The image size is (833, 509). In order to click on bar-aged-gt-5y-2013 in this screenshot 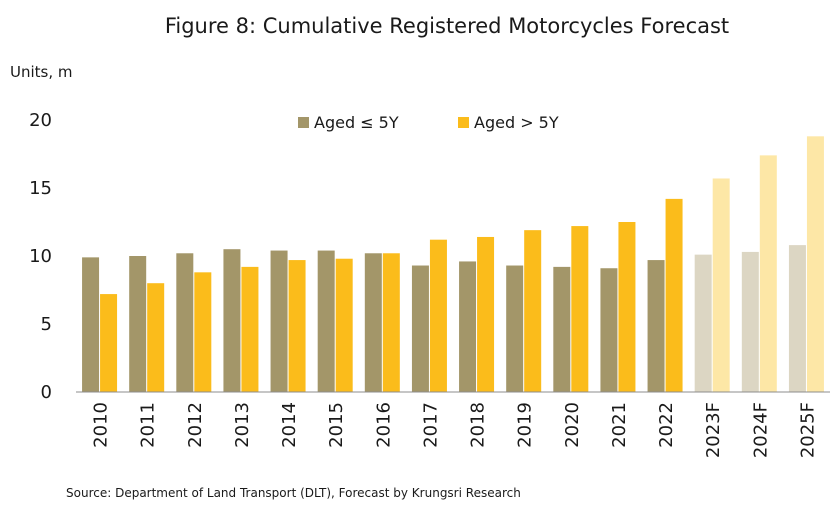, I will do `click(250, 329)`.